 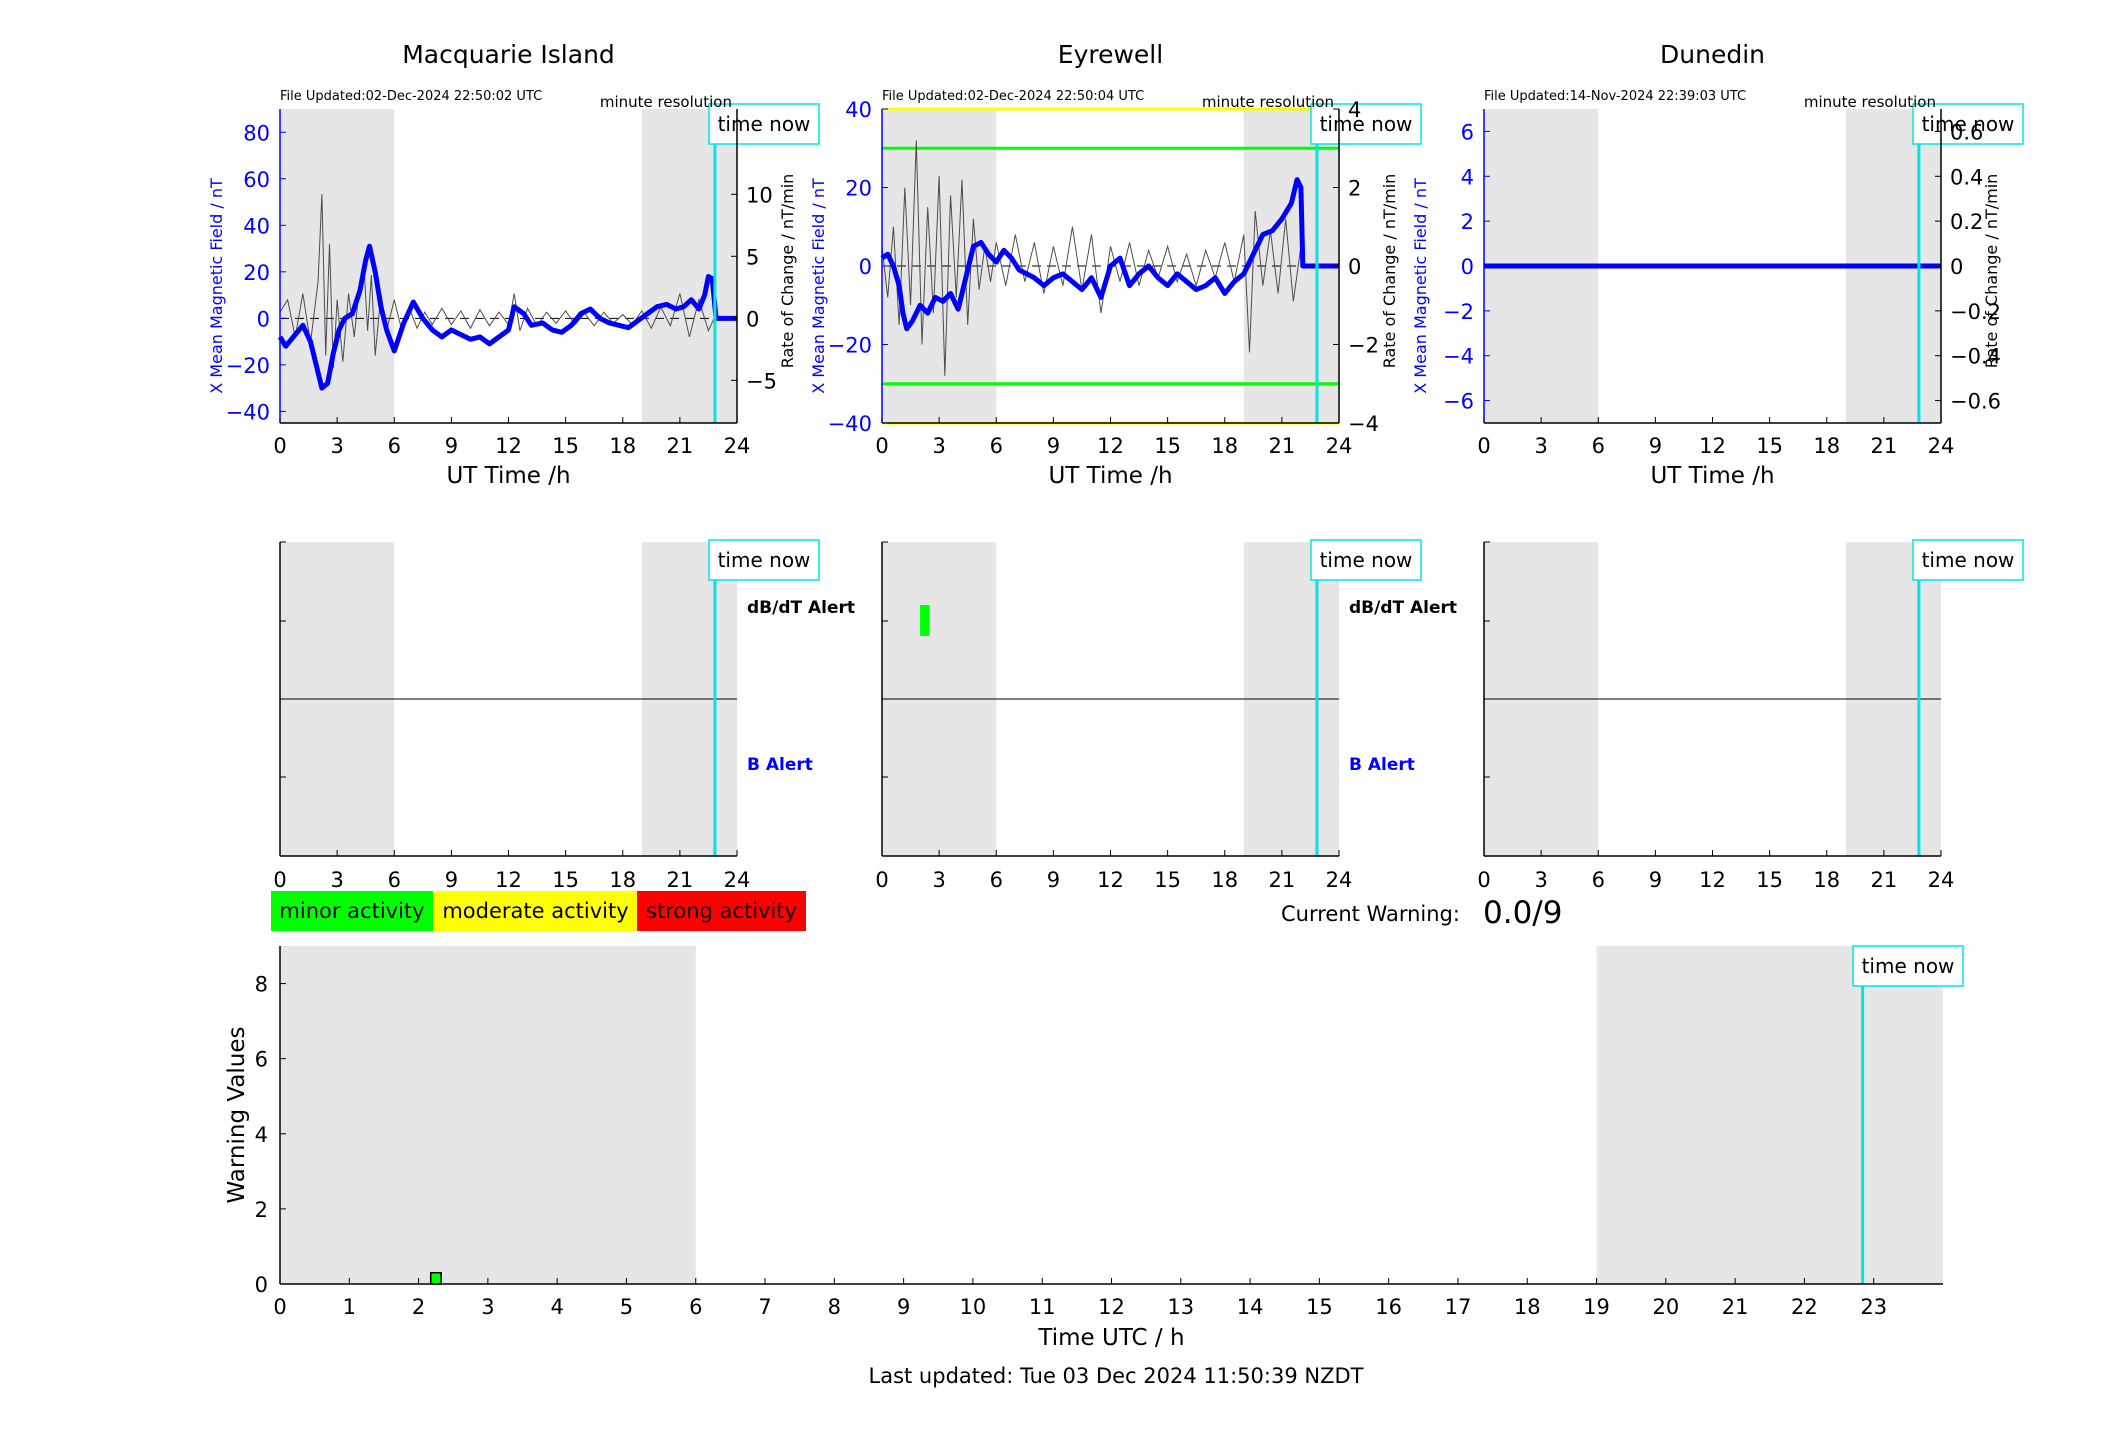 I want to click on y-right-tick-label: 5, so click(x=752, y=257).